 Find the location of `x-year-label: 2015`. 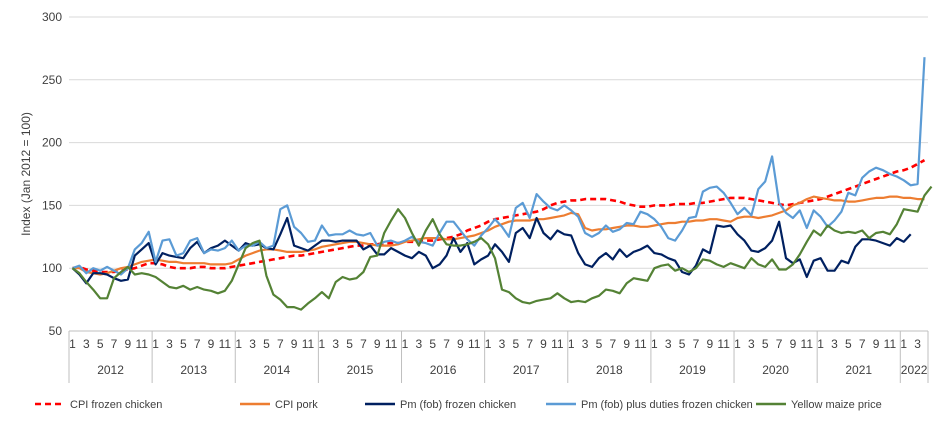

x-year-label: 2015 is located at coordinates (360, 370).